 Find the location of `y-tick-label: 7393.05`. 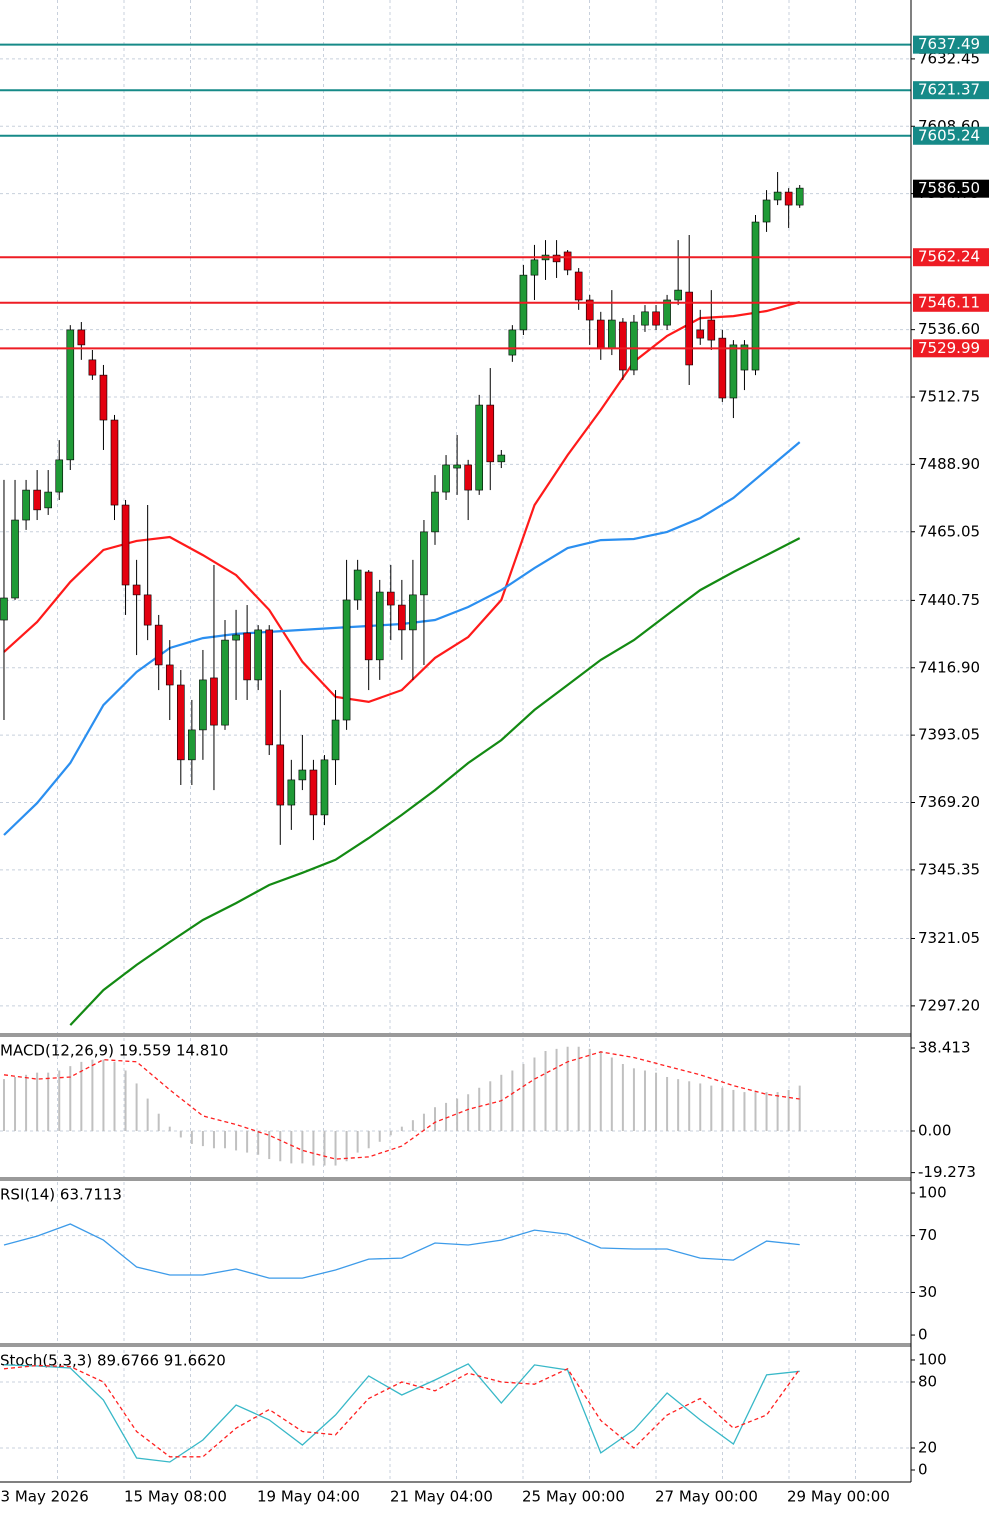

y-tick-label: 7393.05 is located at coordinates (949, 735).